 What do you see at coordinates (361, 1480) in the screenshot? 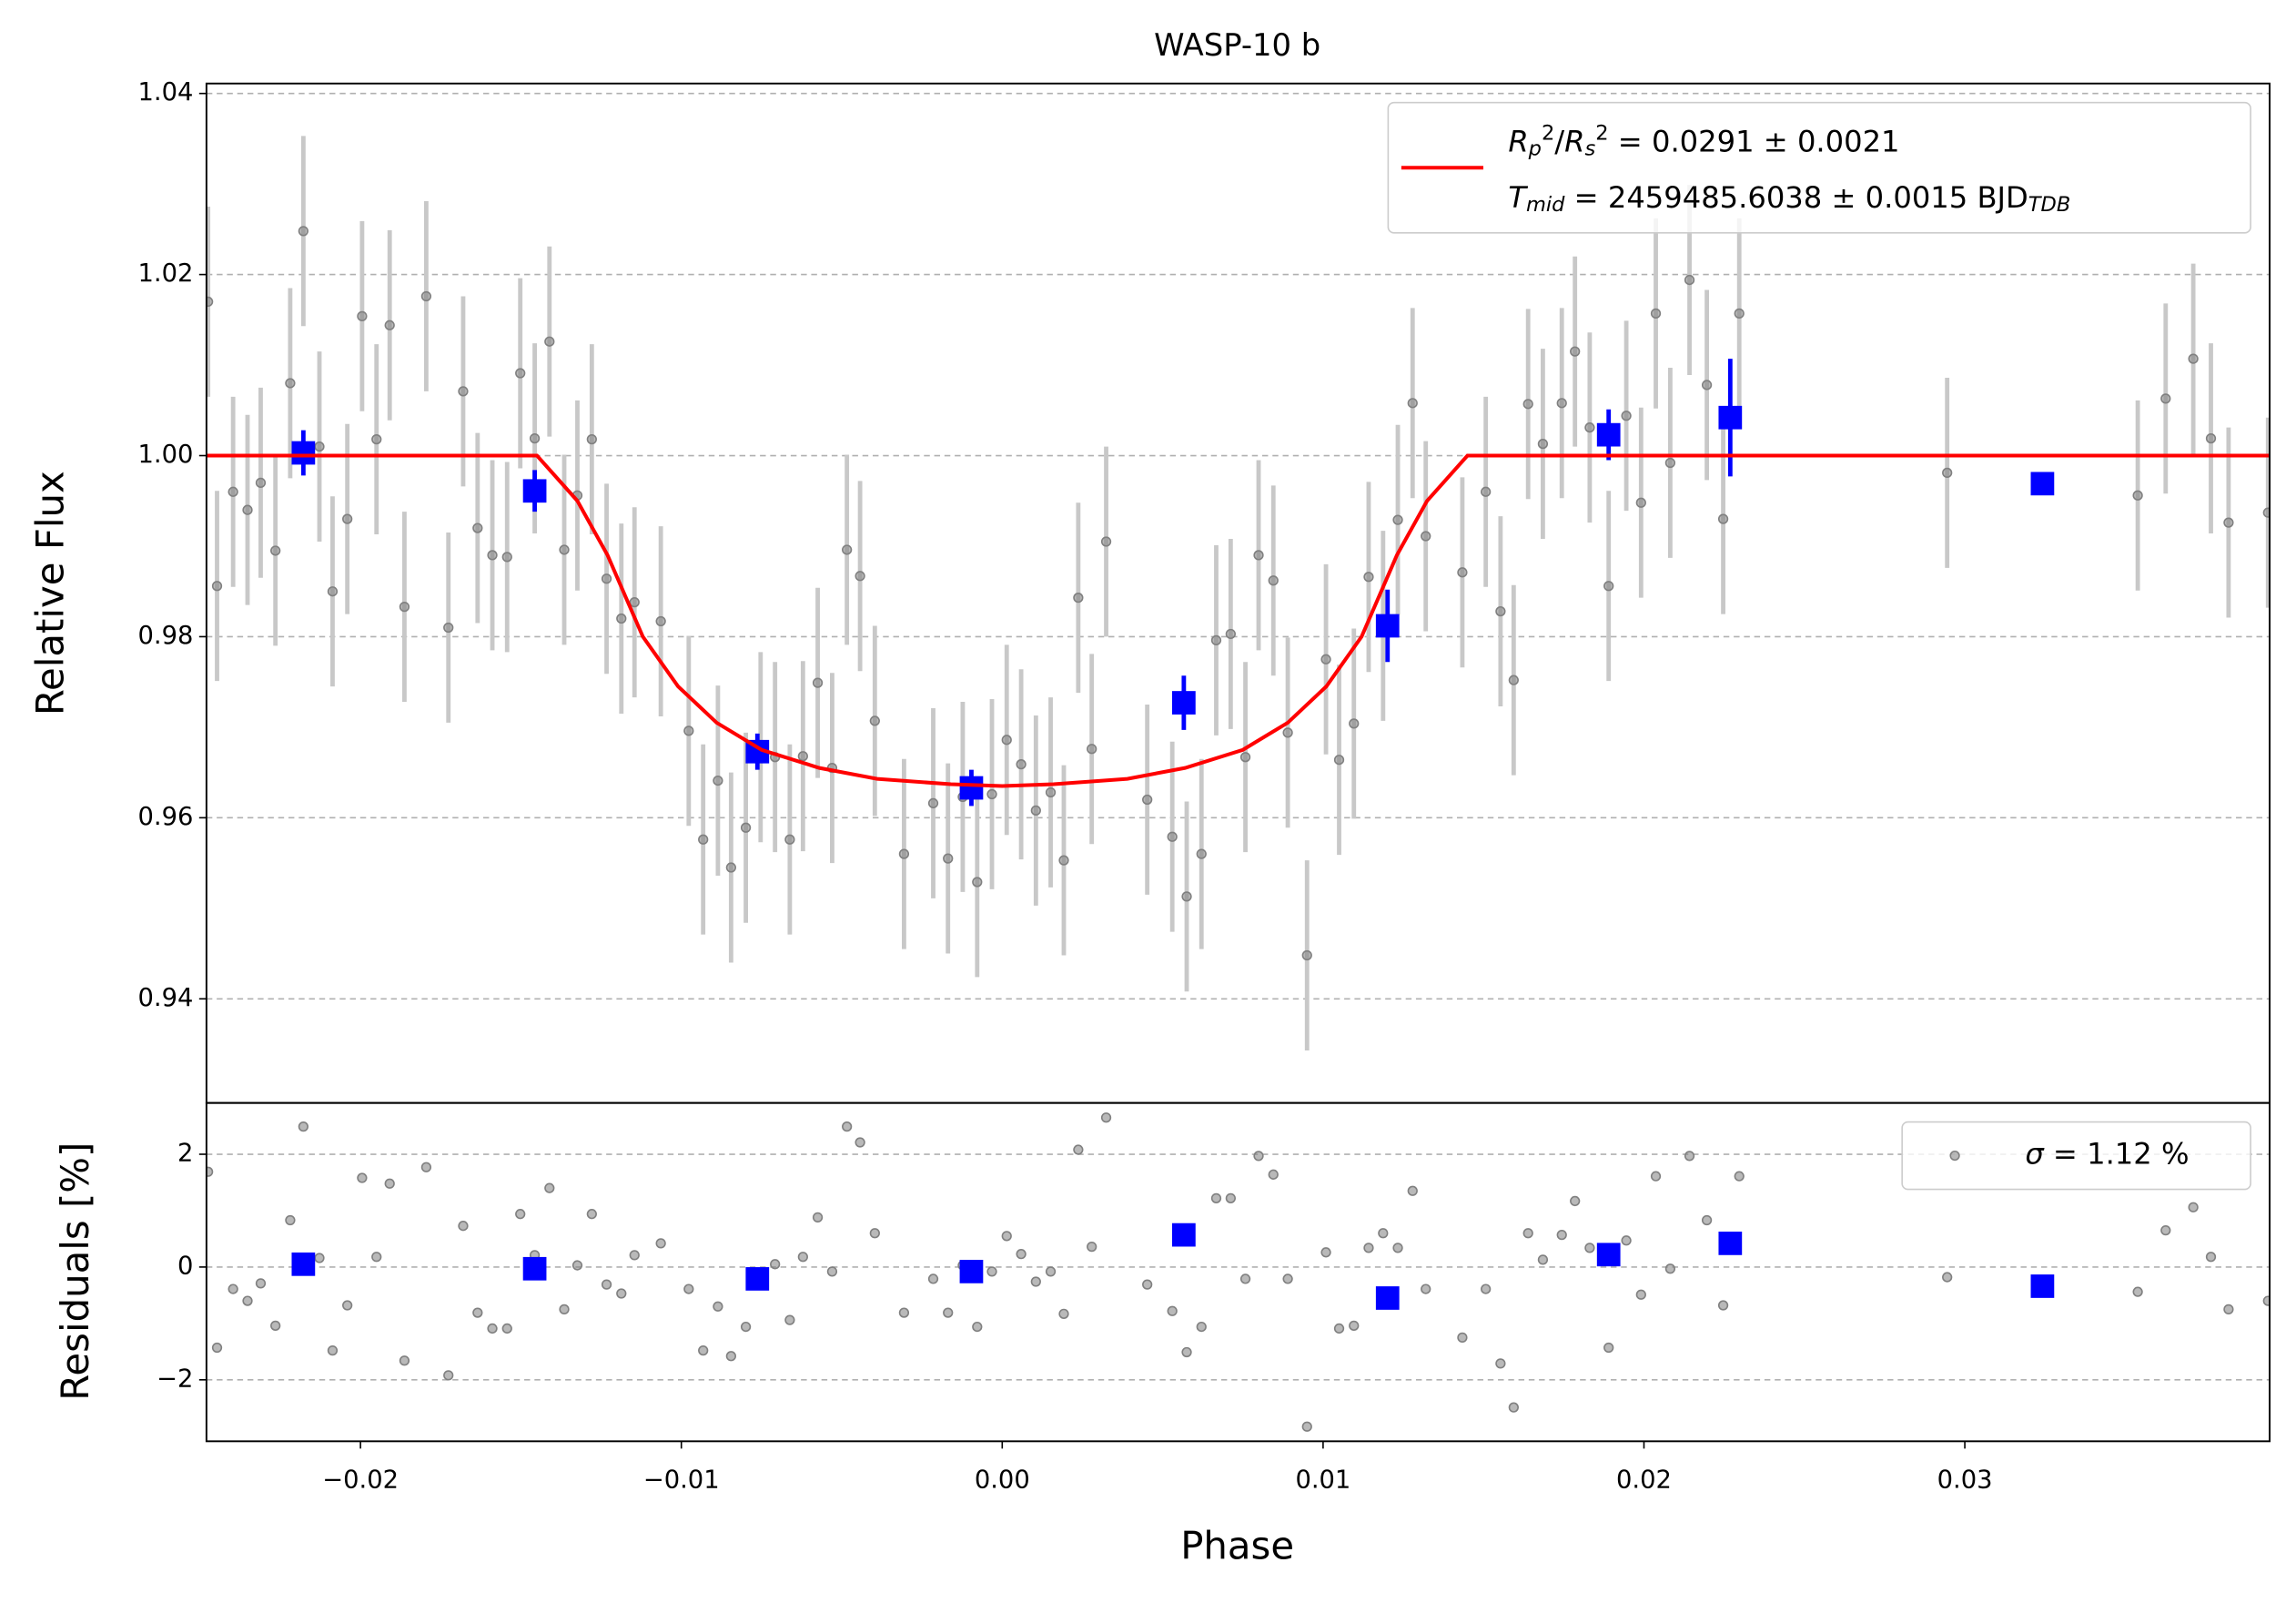
I see `x-tick-label: −0.02` at bounding box center [361, 1480].